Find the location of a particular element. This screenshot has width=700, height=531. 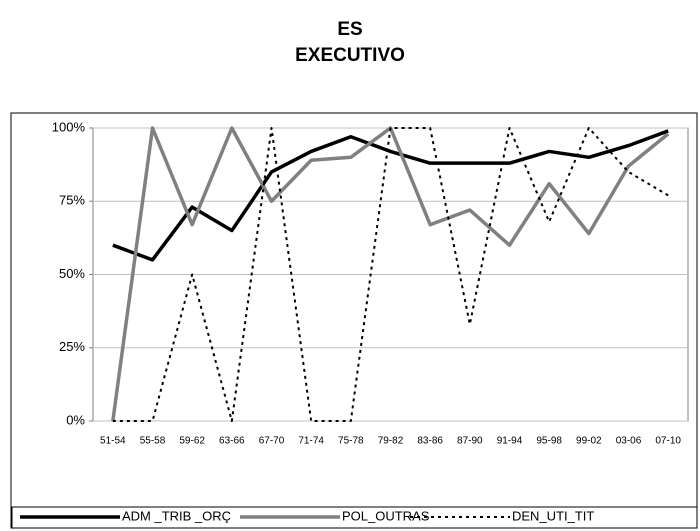

x-tick-label: 07-10 is located at coordinates (668, 441).